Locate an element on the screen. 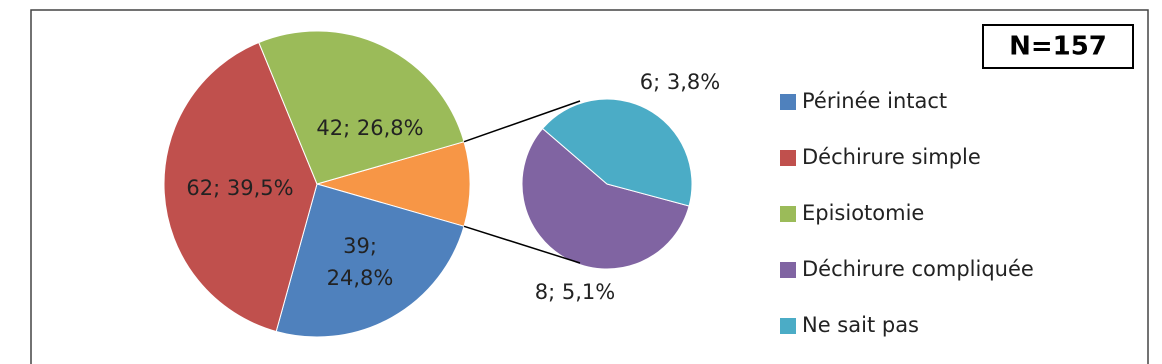 This screenshot has height=364, width=1162. legend-label: Déchirure compliquée is located at coordinates (918, 269).